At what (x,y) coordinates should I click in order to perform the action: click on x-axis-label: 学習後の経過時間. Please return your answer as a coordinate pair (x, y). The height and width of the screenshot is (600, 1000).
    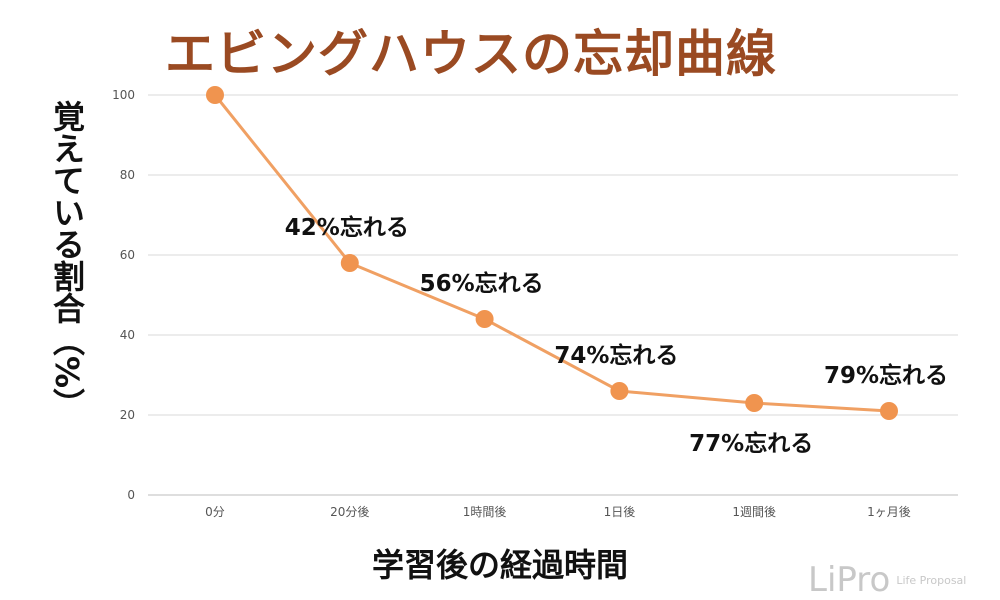
    Looking at the image, I should click on (499, 565).